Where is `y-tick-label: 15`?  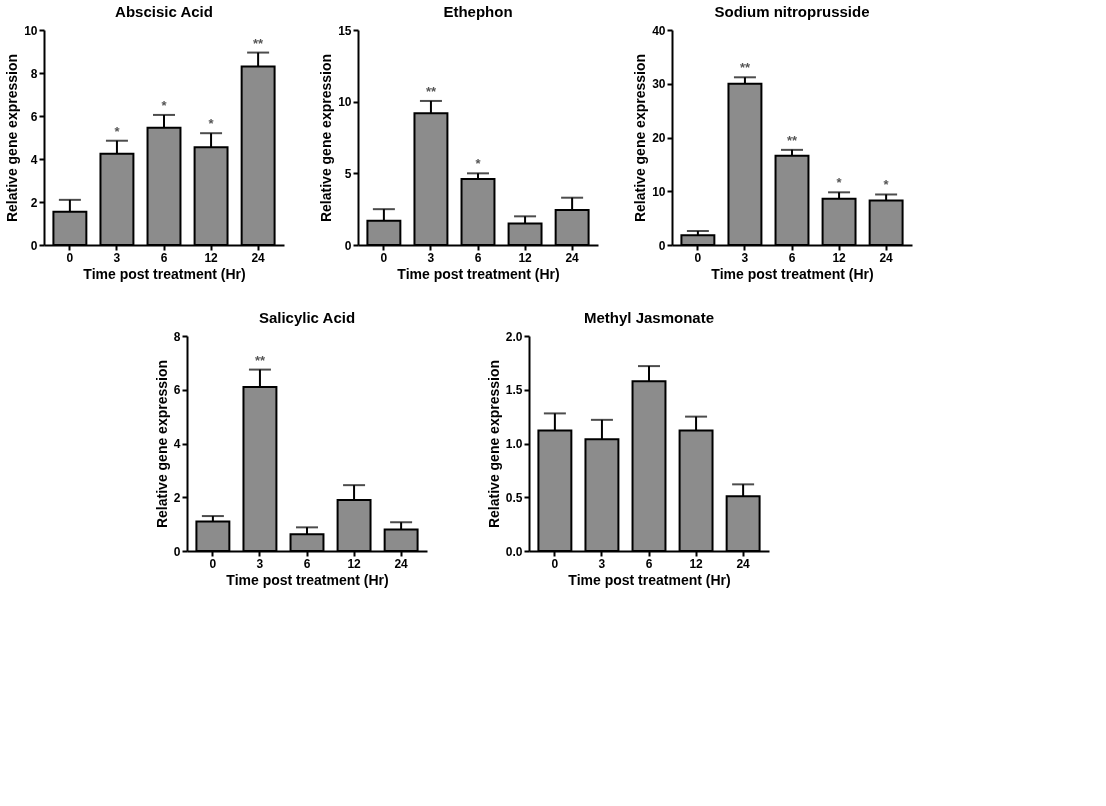
y-tick-label: 15 is located at coordinates (345, 30).